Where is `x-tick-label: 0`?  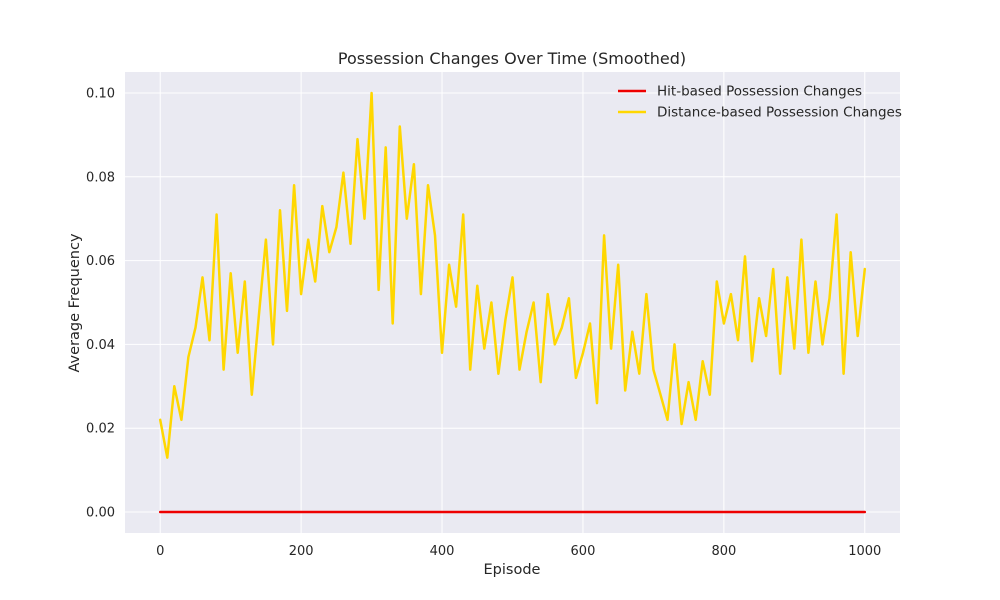 x-tick-label: 0 is located at coordinates (160, 551).